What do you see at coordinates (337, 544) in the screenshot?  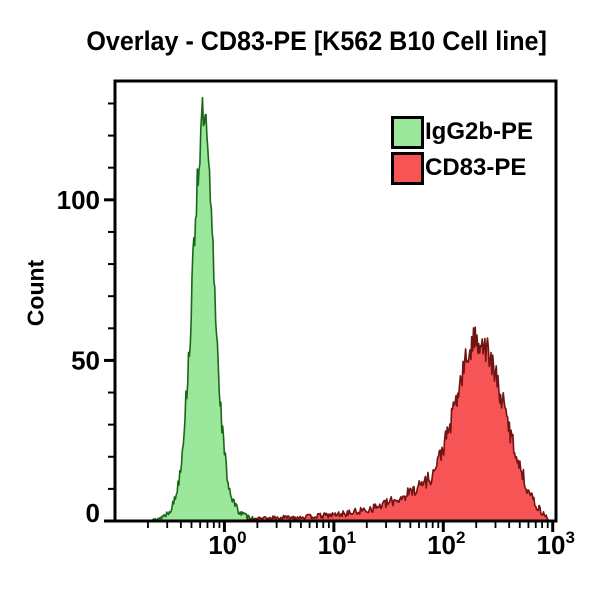 I see `x-tick-label: 10¹` at bounding box center [337, 544].